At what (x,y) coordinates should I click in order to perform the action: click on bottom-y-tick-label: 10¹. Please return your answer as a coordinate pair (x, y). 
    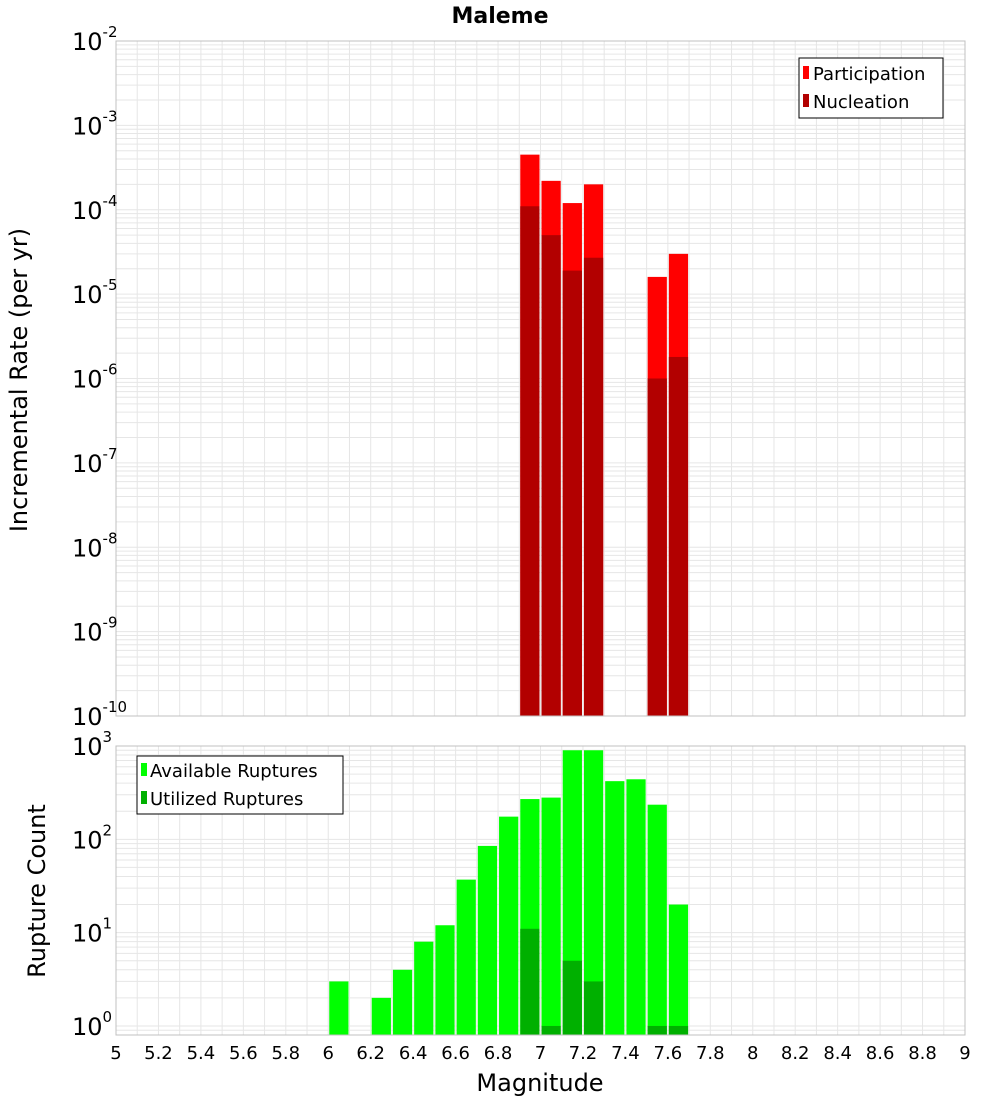
    Looking at the image, I should click on (92, 931).